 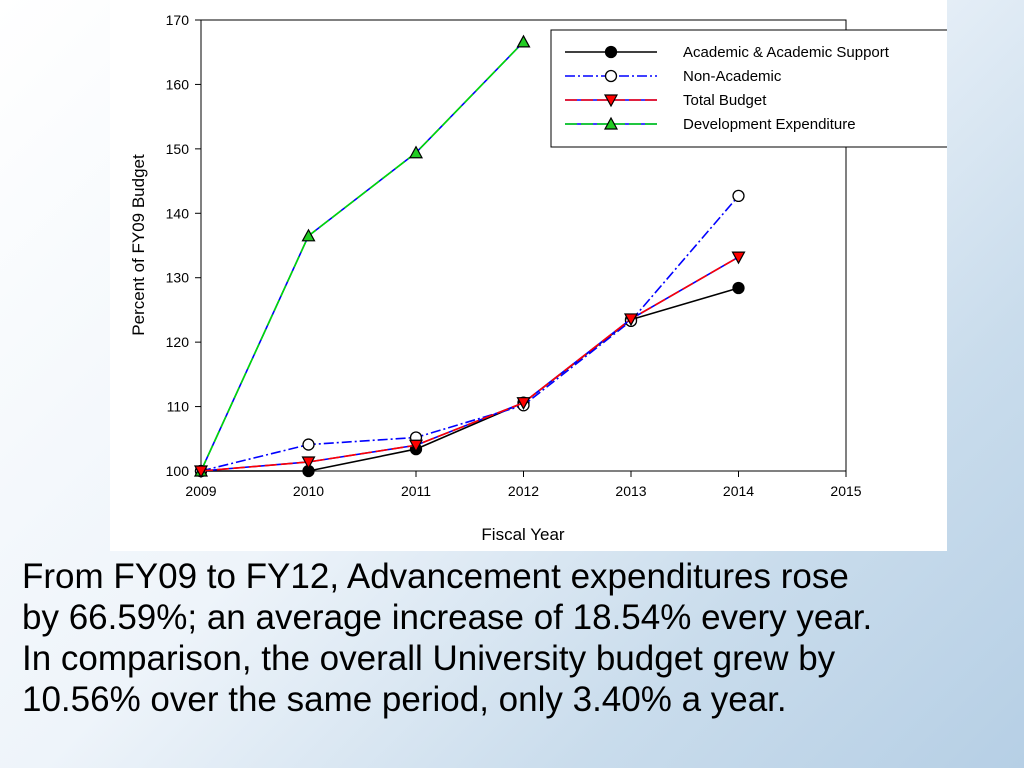 I want to click on x-tick-label: 2010, so click(x=308, y=491).